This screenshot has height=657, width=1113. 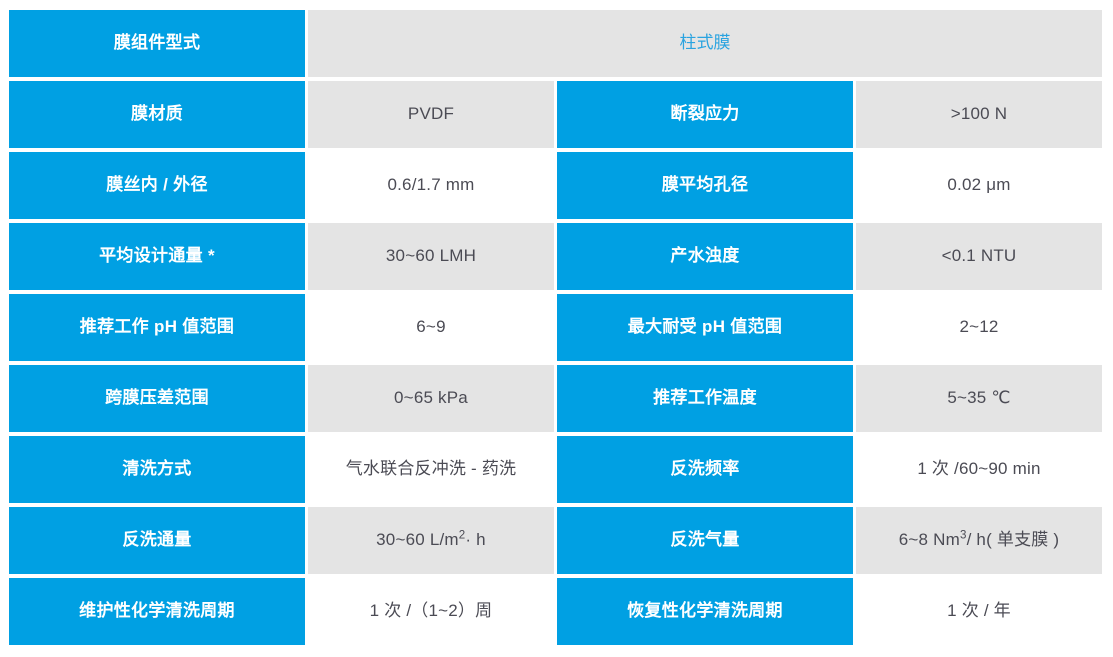 I want to click on table-row: 推荐工作 pH 值范围 6~9 最大耐受 pH 值范围 2~12, so click(x=555, y=327).